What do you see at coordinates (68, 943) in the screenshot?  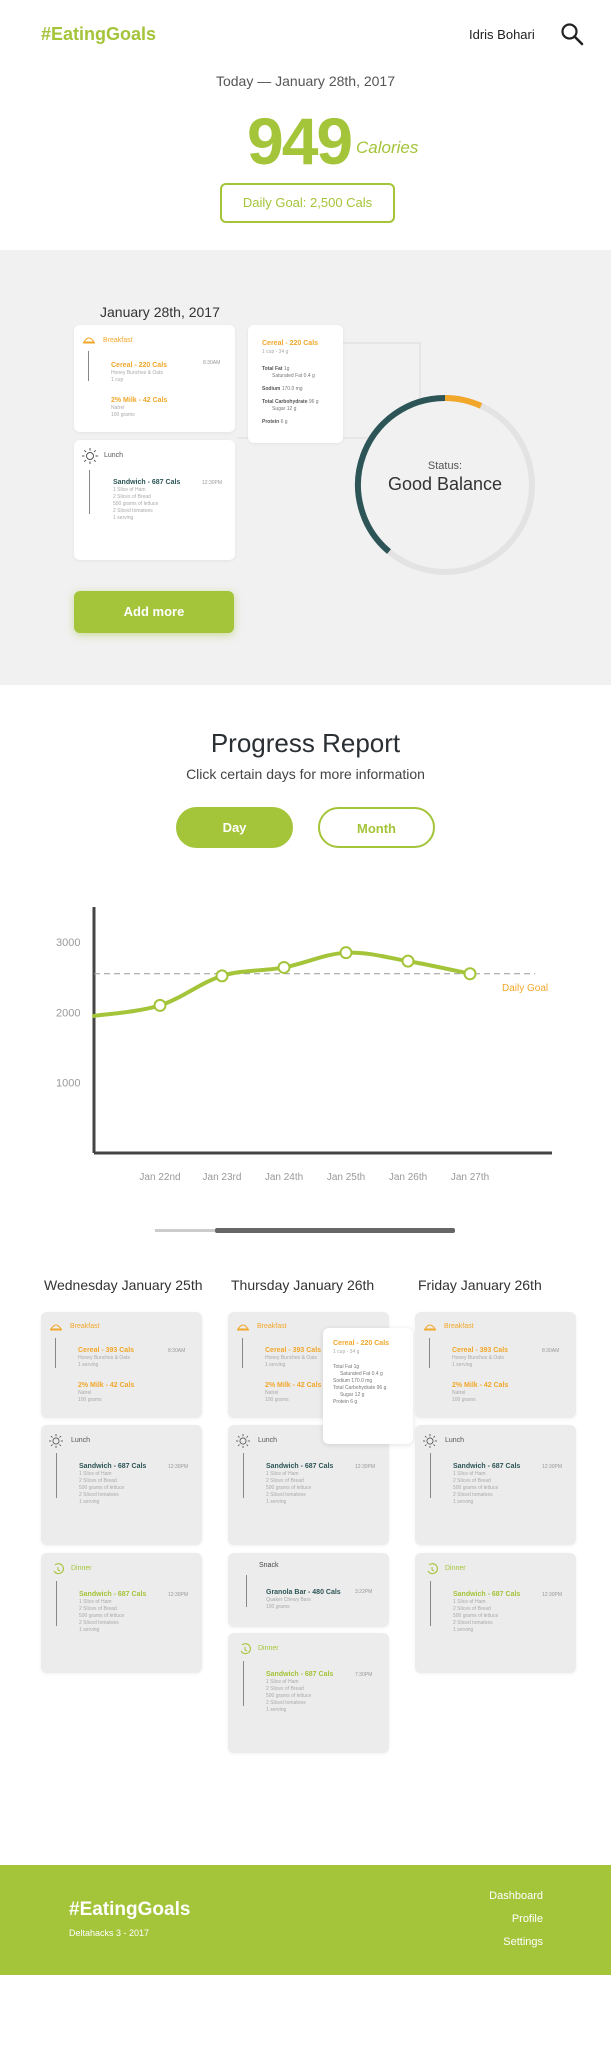 I see `y-tick-label: 3000` at bounding box center [68, 943].